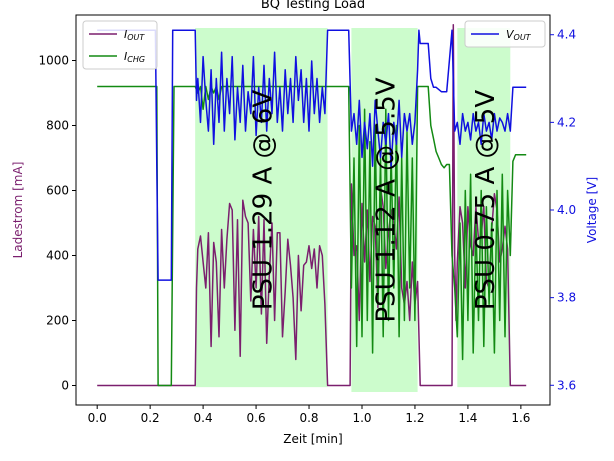  I want to click on y-axis-left: 0 200 400 600 800 1000, so click(57, 223).